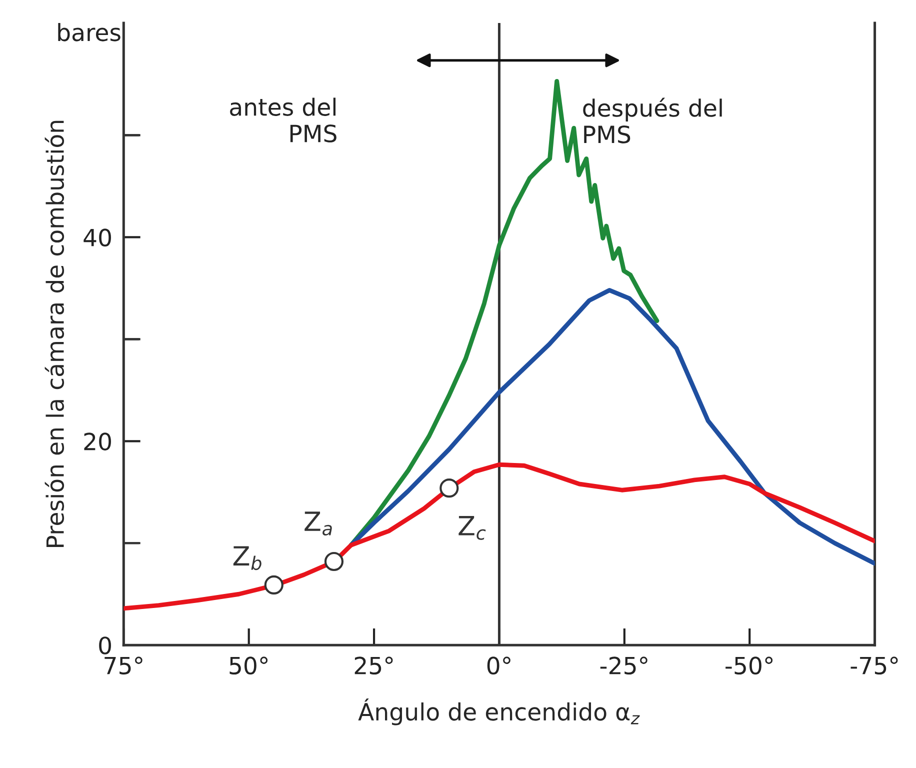 The height and width of the screenshot is (768, 916). What do you see at coordinates (373, 665) in the screenshot?
I see `x-tick-label: 25°` at bounding box center [373, 665].